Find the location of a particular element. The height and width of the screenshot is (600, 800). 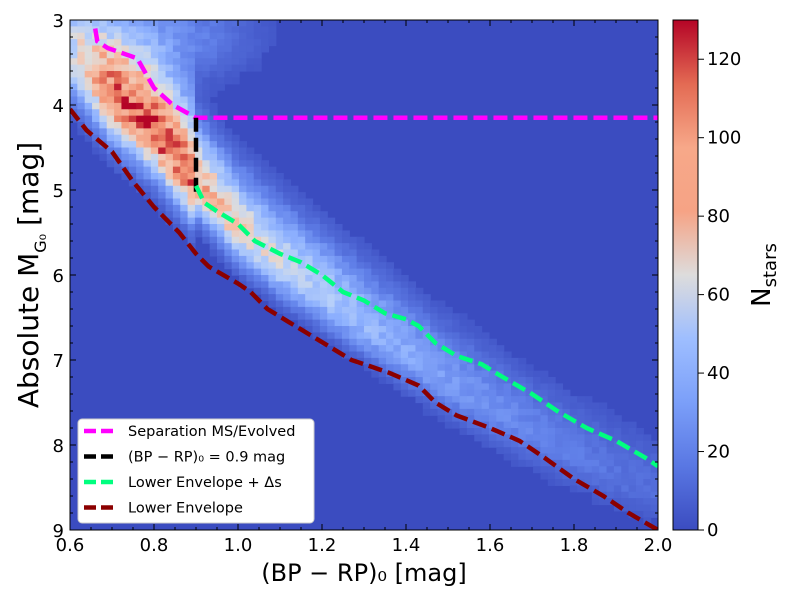

x-tick-label: 1.8 is located at coordinates (574, 545).